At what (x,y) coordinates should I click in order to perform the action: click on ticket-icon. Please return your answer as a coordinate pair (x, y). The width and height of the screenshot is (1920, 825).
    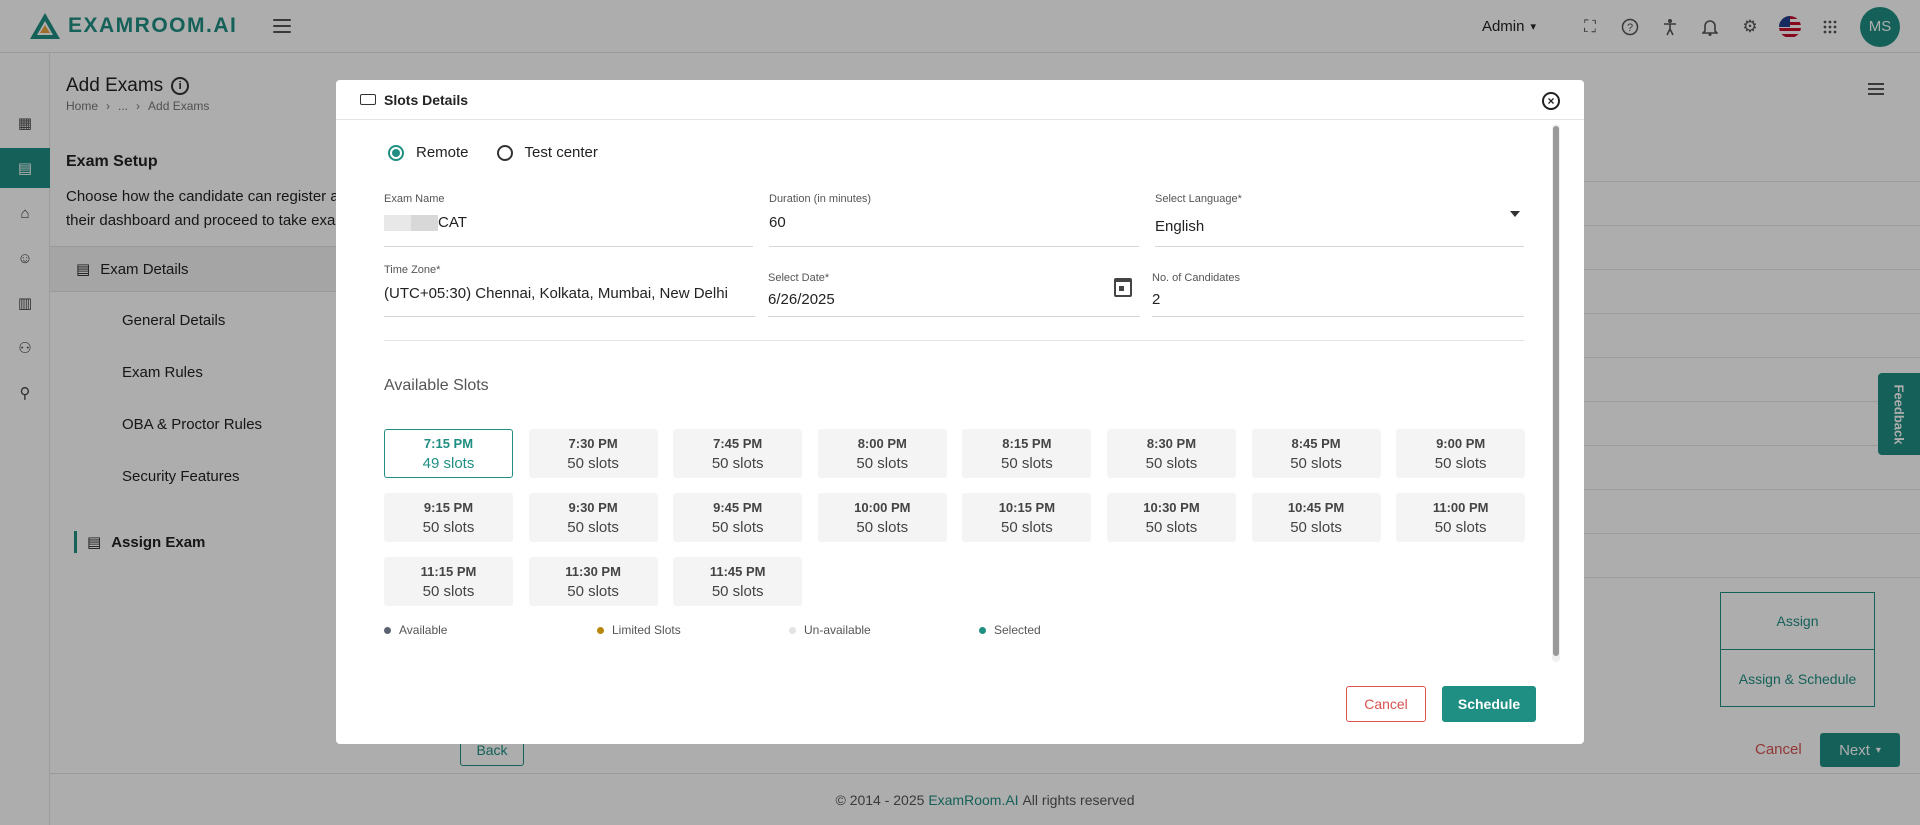
    Looking at the image, I should click on (368, 99).